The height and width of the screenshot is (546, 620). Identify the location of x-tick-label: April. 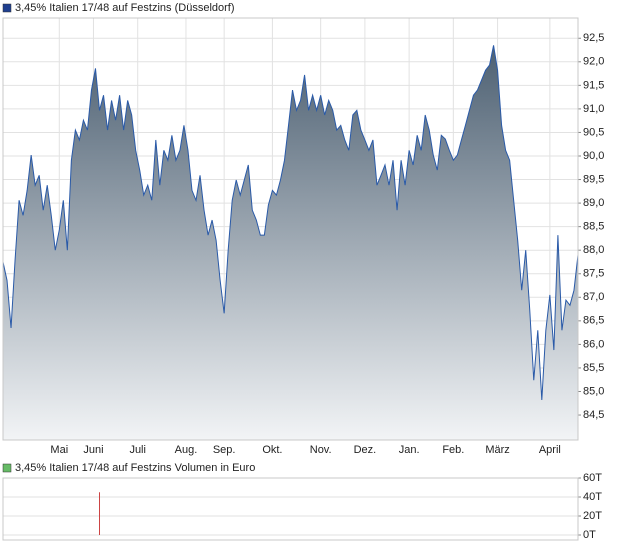
(550, 450).